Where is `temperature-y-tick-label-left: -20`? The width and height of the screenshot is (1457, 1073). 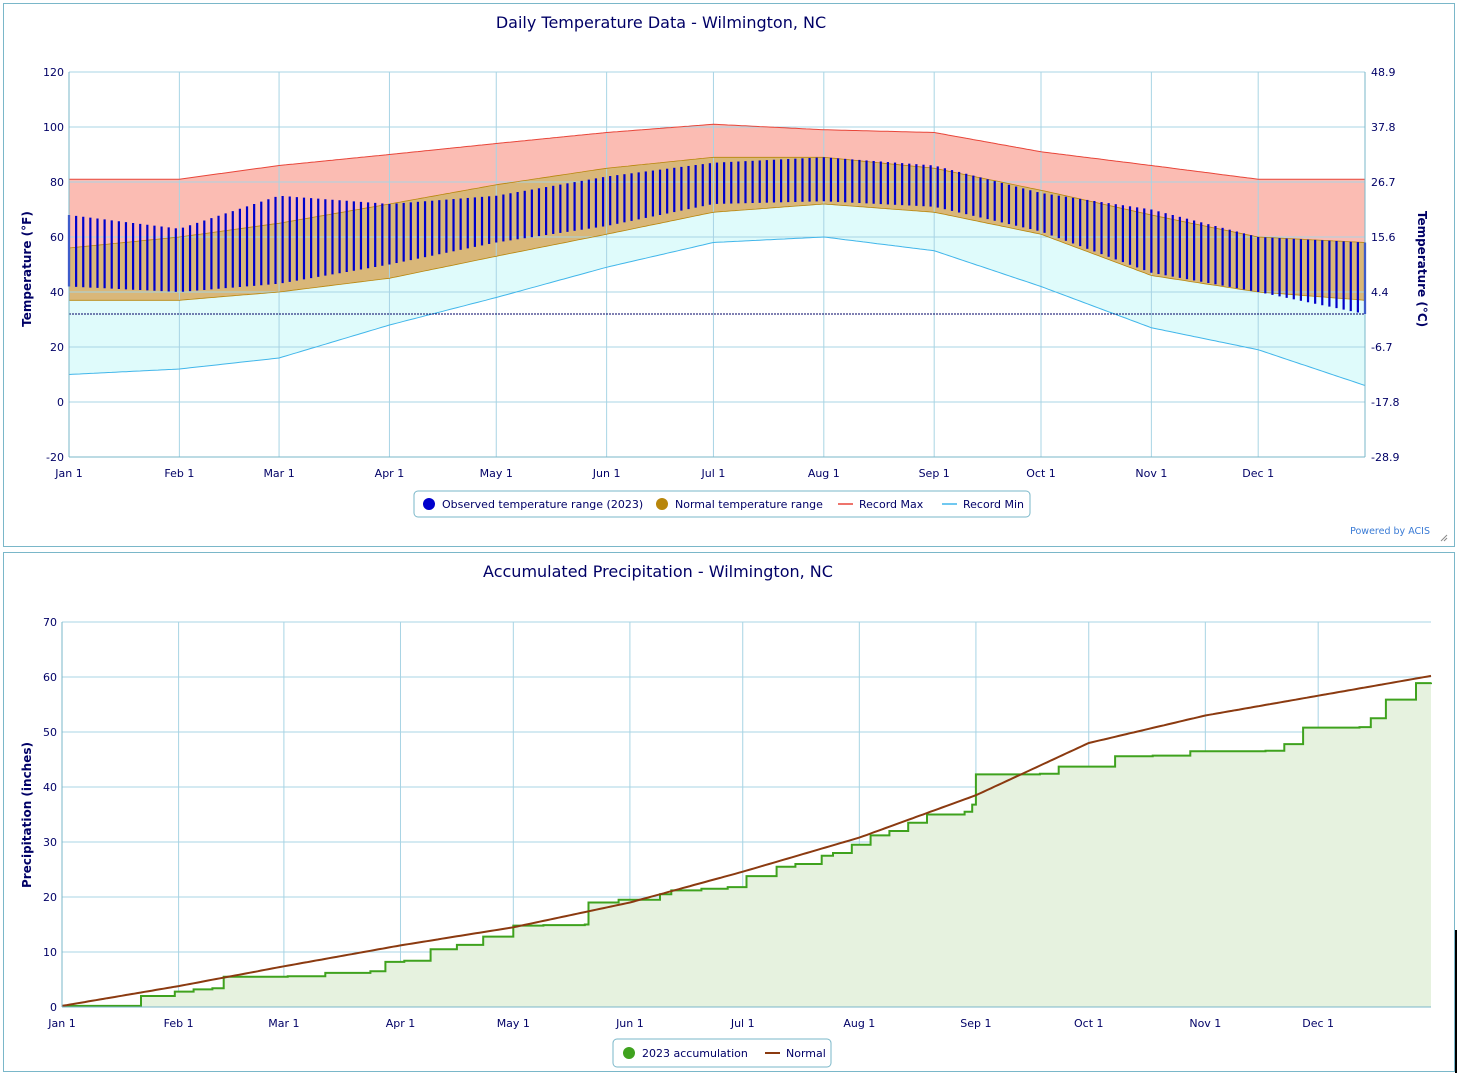
temperature-y-tick-label-left: -20 is located at coordinates (55, 457).